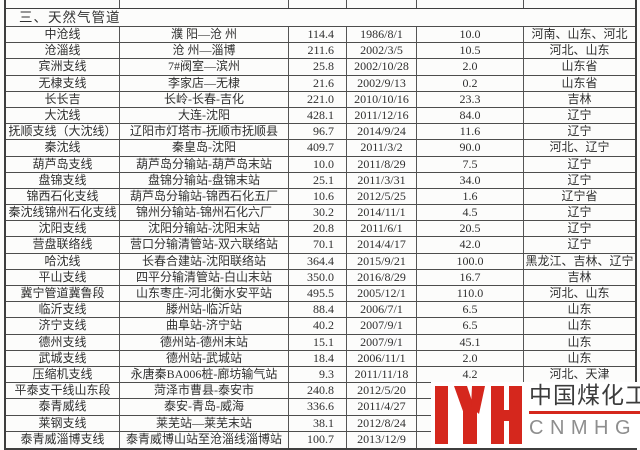 The width and height of the screenshot is (640, 450). I want to click on cell-route: 盘锦分输站-盘锦末站, so click(204, 180).